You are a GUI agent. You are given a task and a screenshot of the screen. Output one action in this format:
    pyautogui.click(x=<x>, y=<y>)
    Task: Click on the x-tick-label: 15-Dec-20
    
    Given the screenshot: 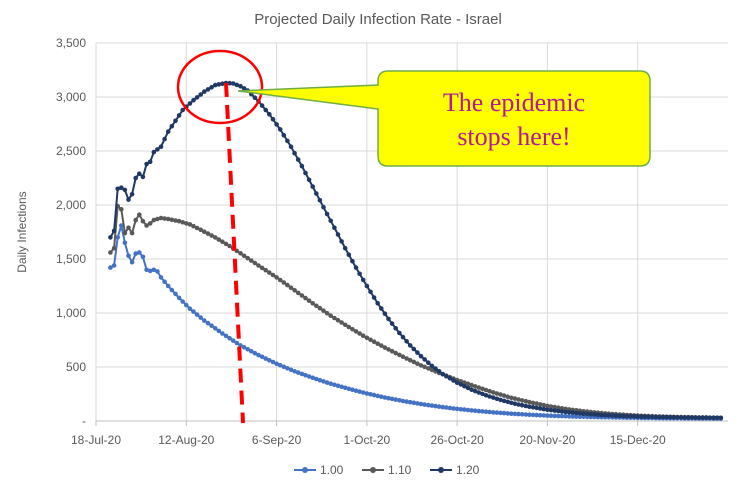 What is the action you would take?
    pyautogui.click(x=638, y=440)
    